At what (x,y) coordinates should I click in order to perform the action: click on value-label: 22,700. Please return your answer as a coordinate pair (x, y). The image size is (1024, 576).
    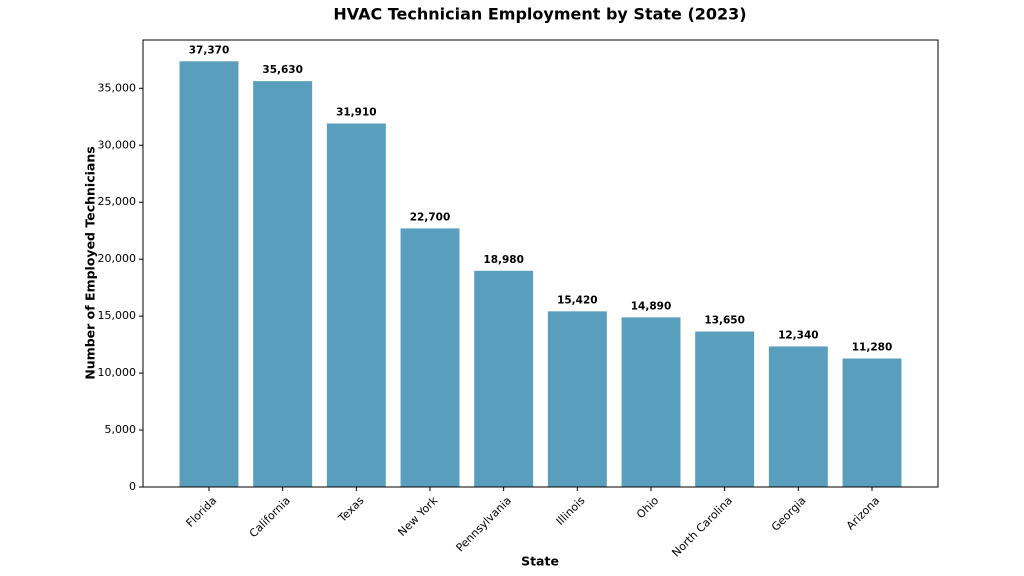
    Looking at the image, I should click on (430, 217).